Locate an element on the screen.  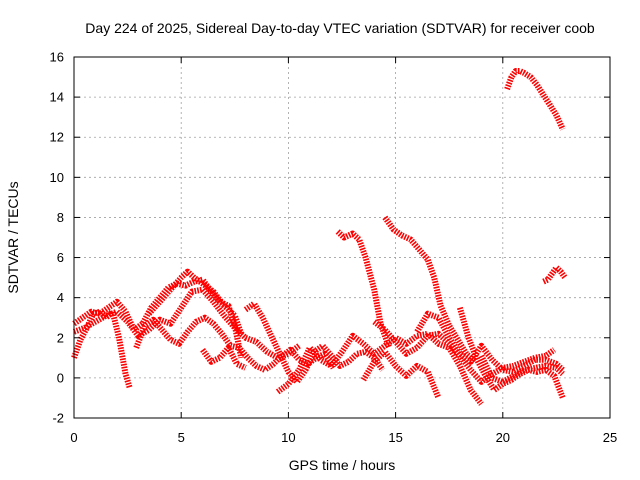
x-axis-tick-labels: 0 5 10 15 20 25 is located at coordinates (343, 437).